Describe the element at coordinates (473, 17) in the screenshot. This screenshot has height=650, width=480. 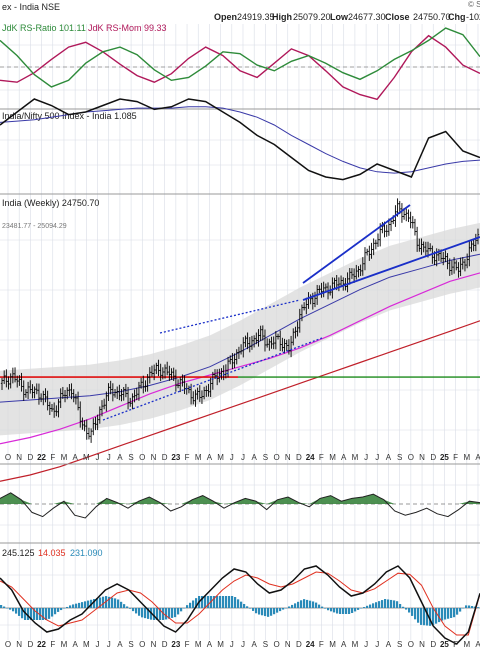
I see `chg-value: -102` at that location.